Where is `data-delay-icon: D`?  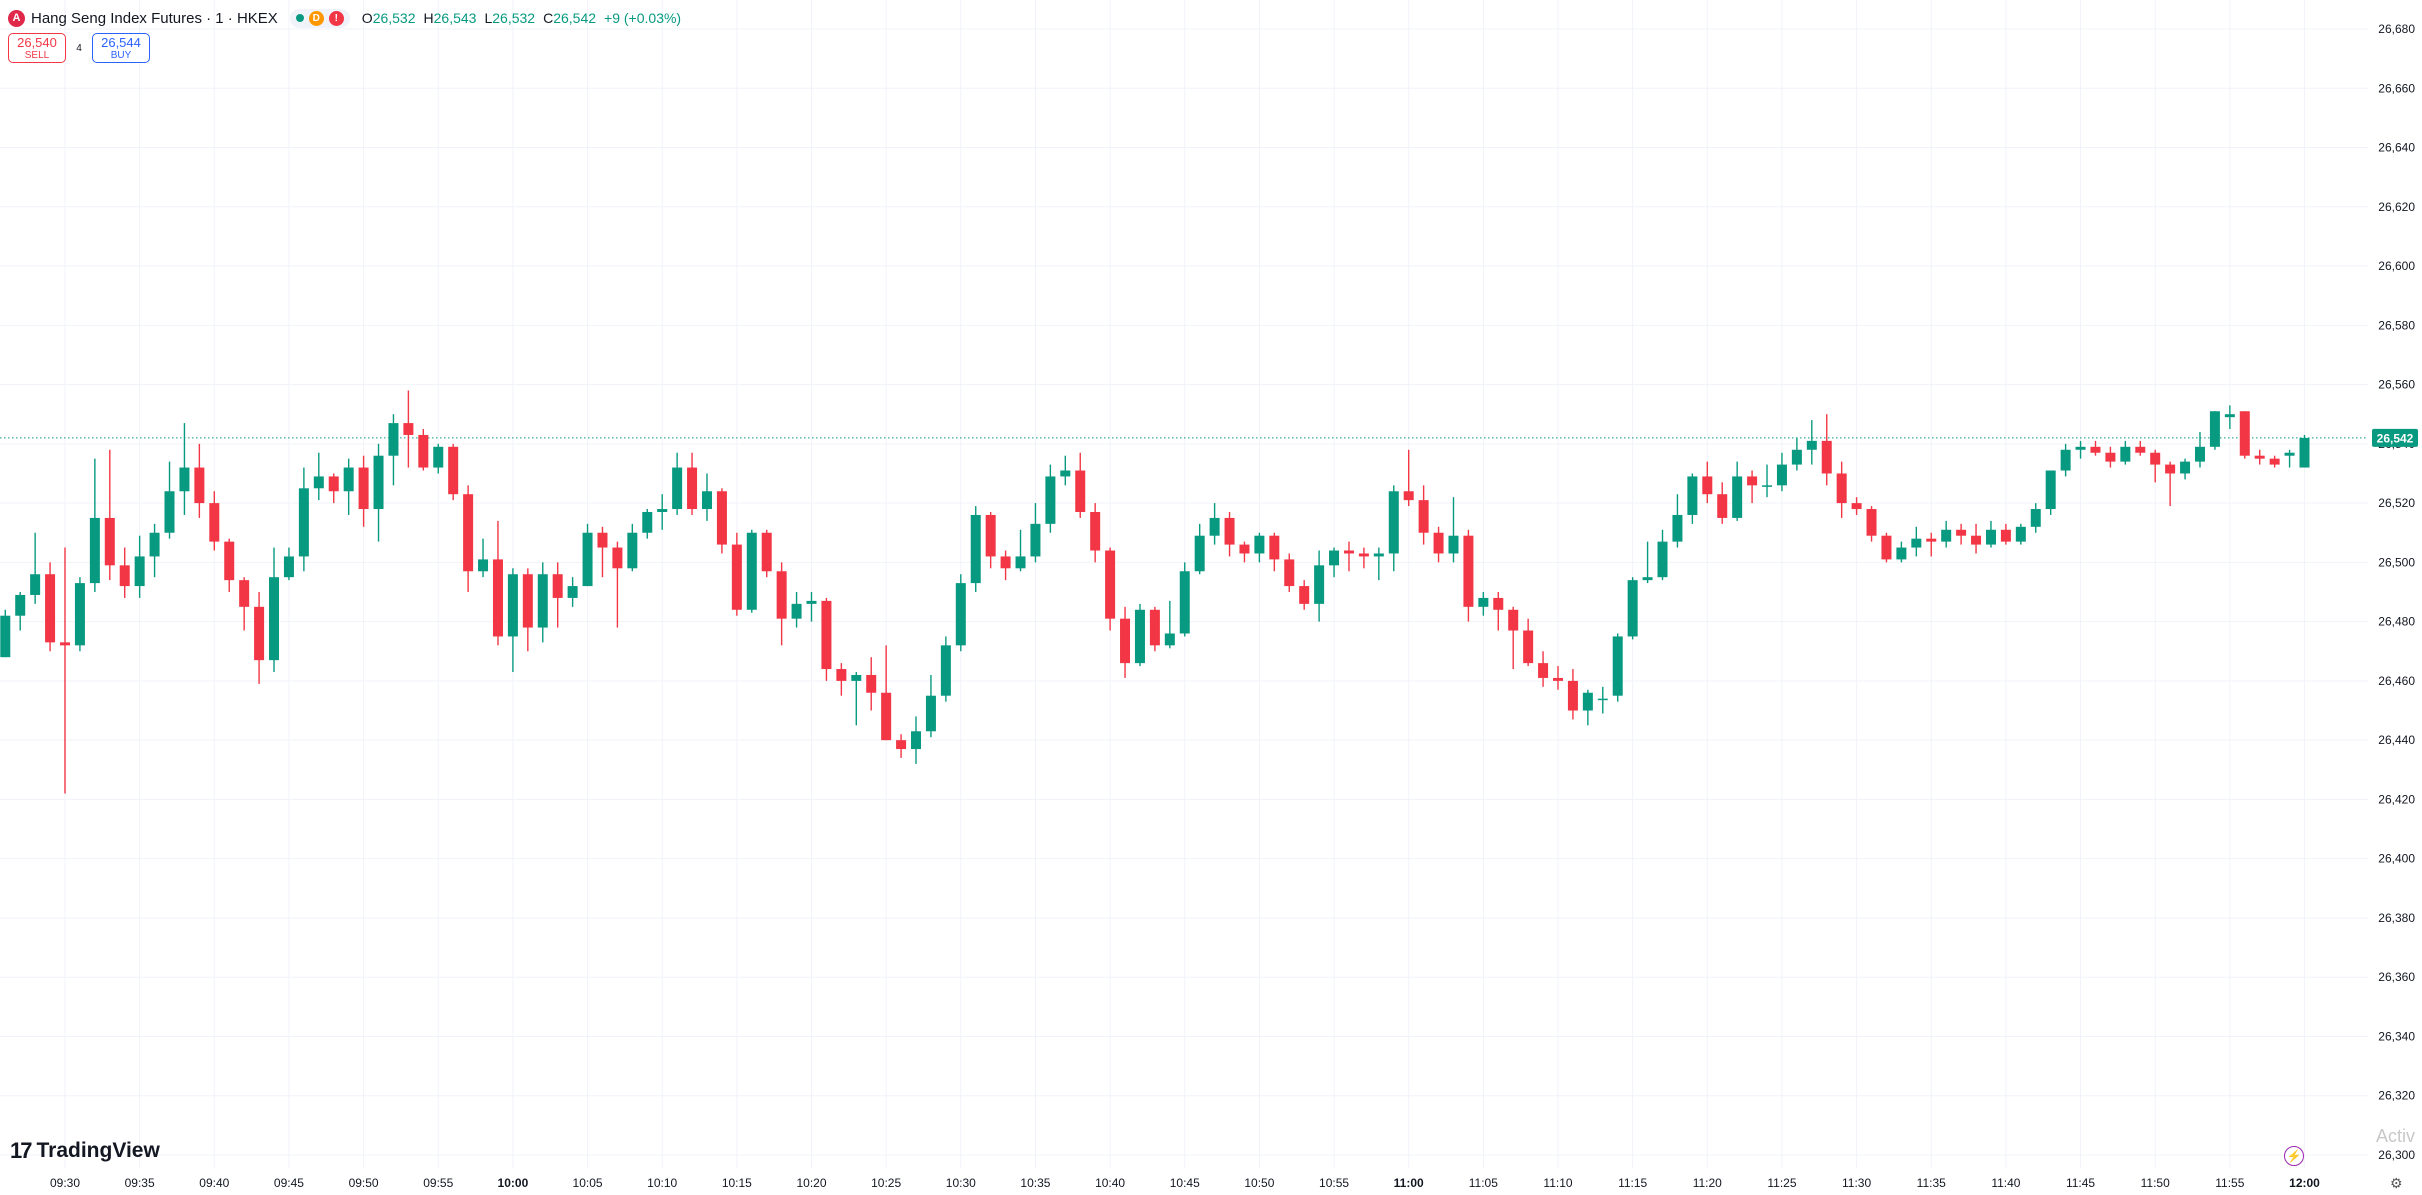
data-delay-icon: D is located at coordinates (316, 18).